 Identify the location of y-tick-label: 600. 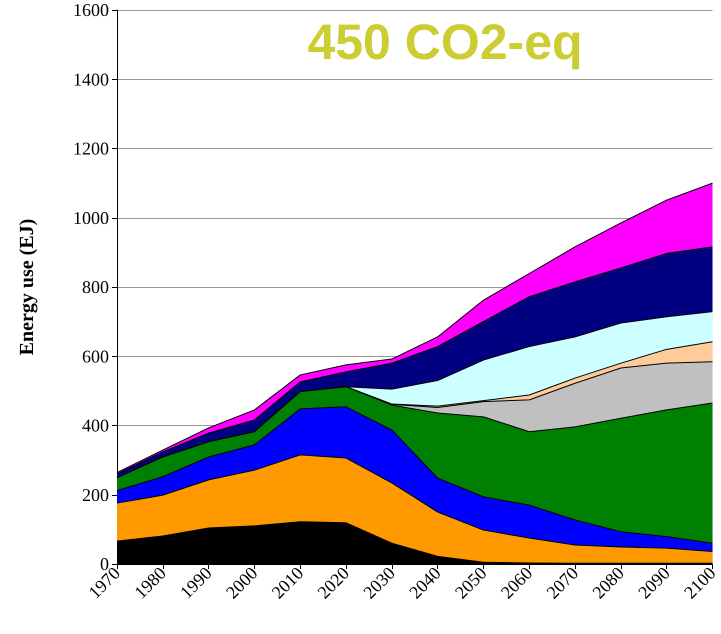
(95, 356).